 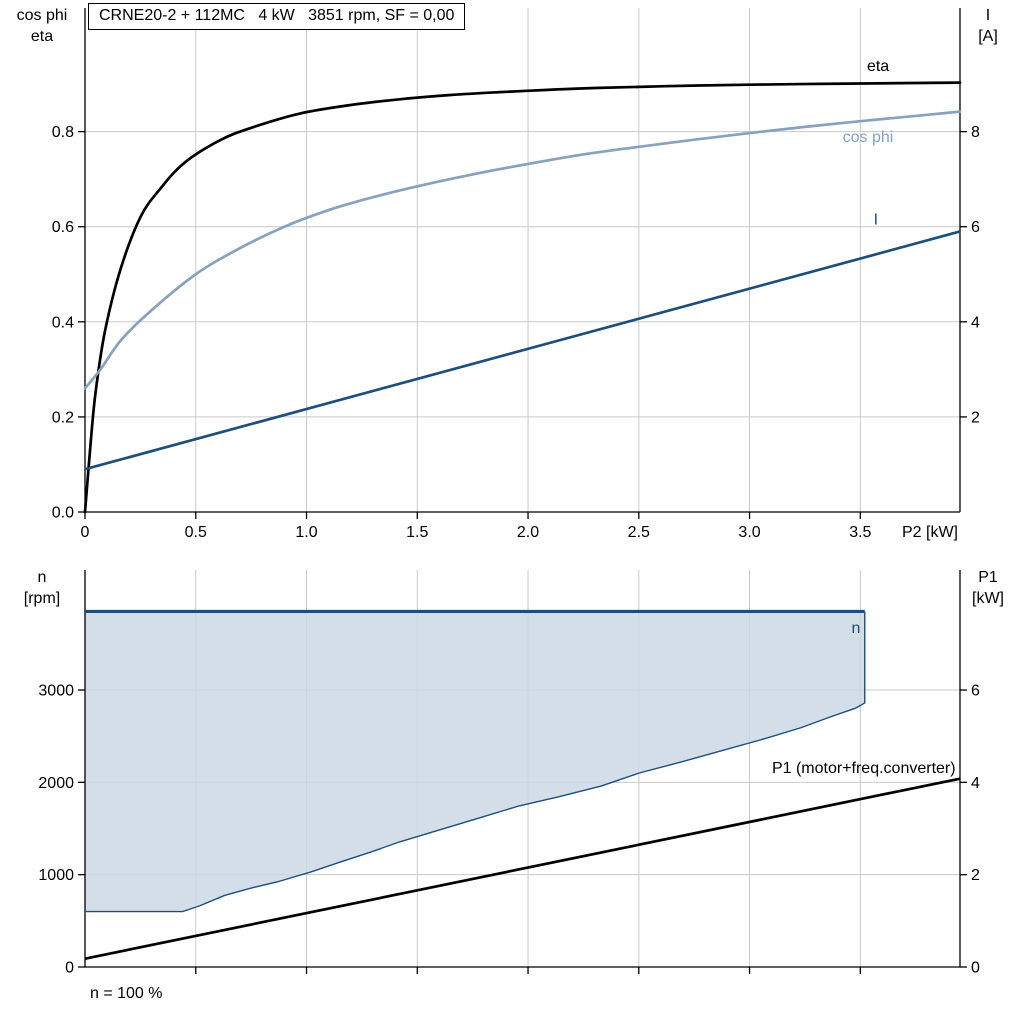 What do you see at coordinates (868, 137) in the screenshot?
I see `cos-phi-curve-label: cos phi` at bounding box center [868, 137].